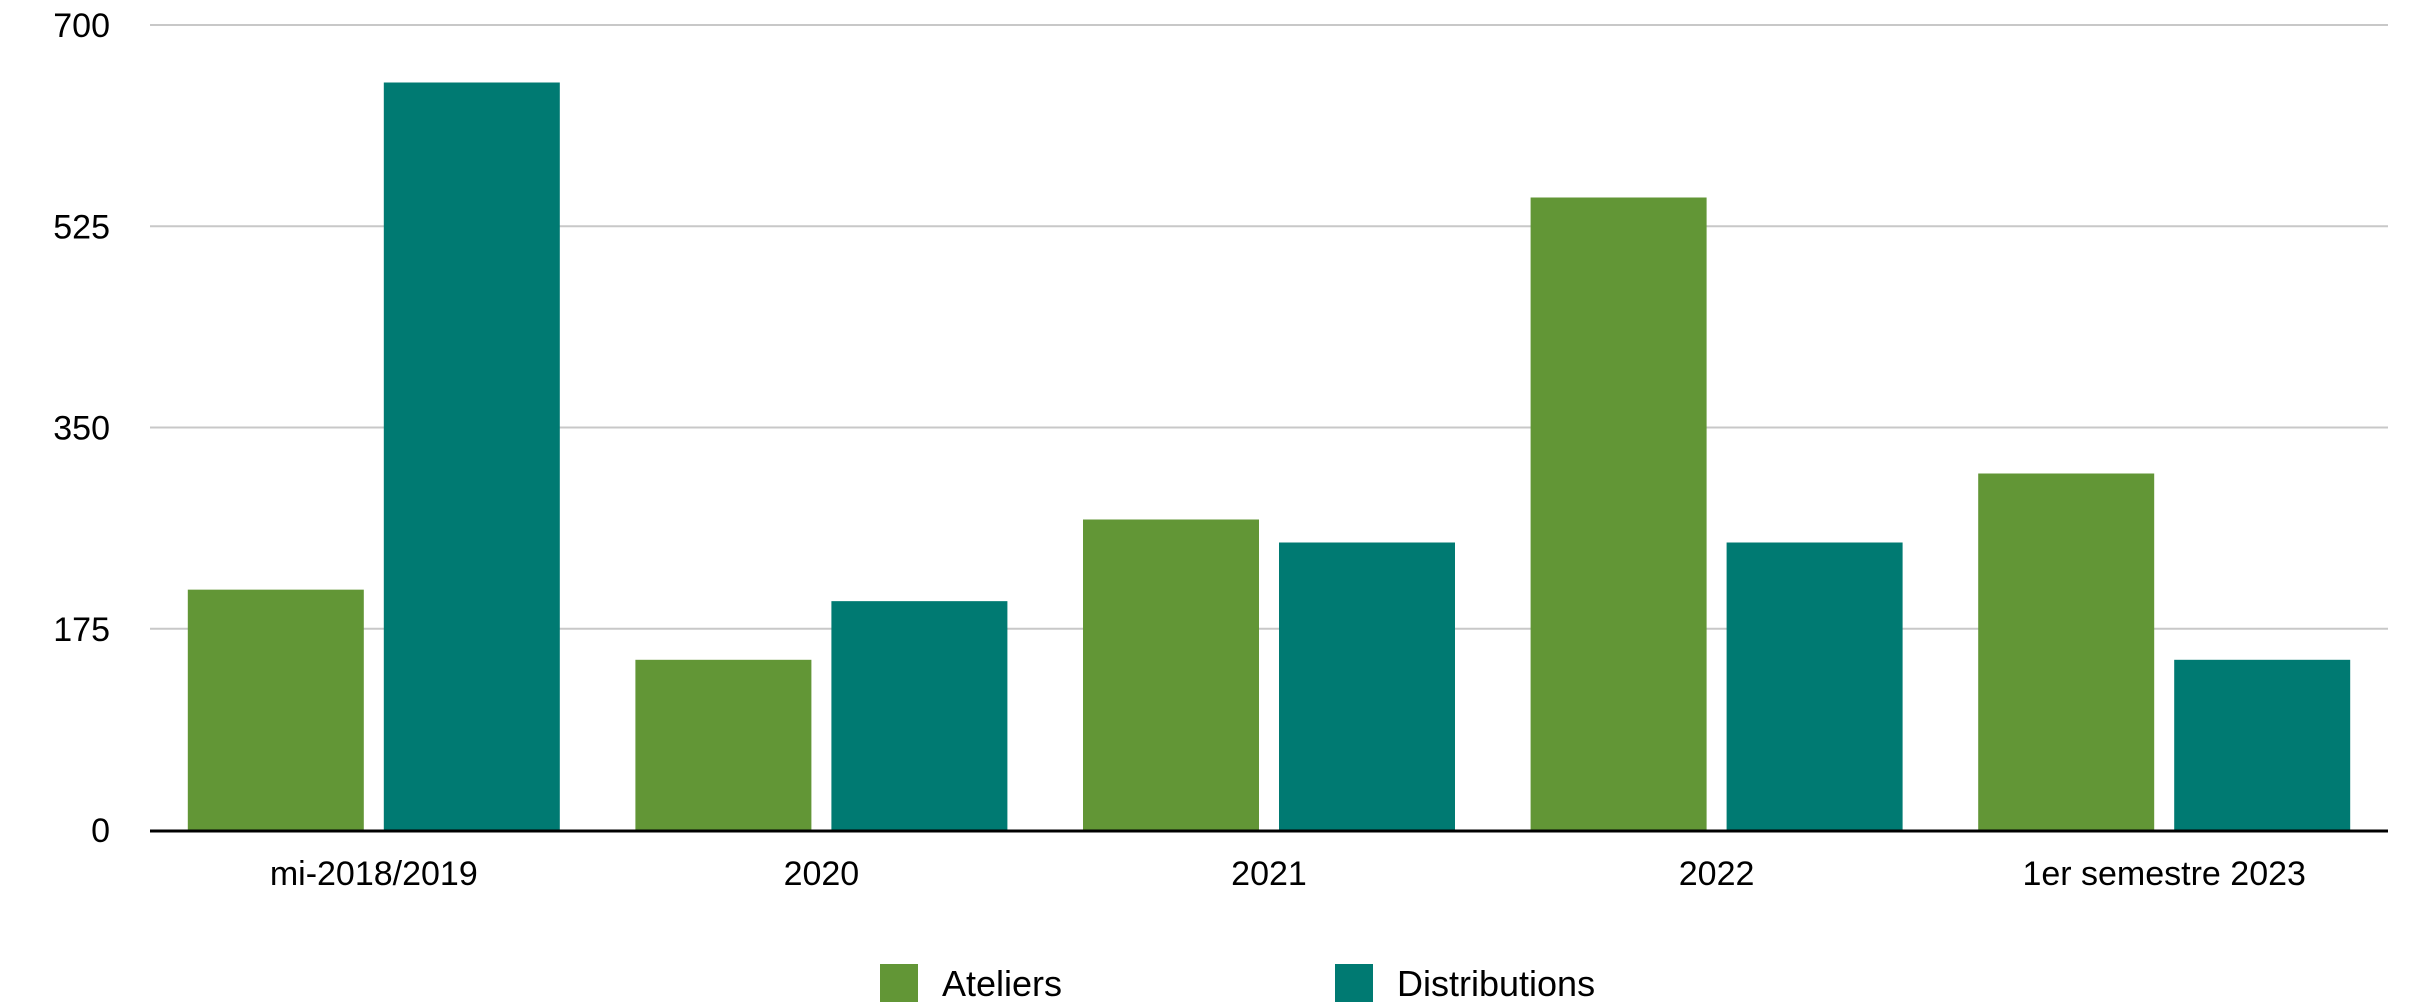  Describe the element at coordinates (1354, 983) in the screenshot. I see `legend-swatch-distributions` at that location.